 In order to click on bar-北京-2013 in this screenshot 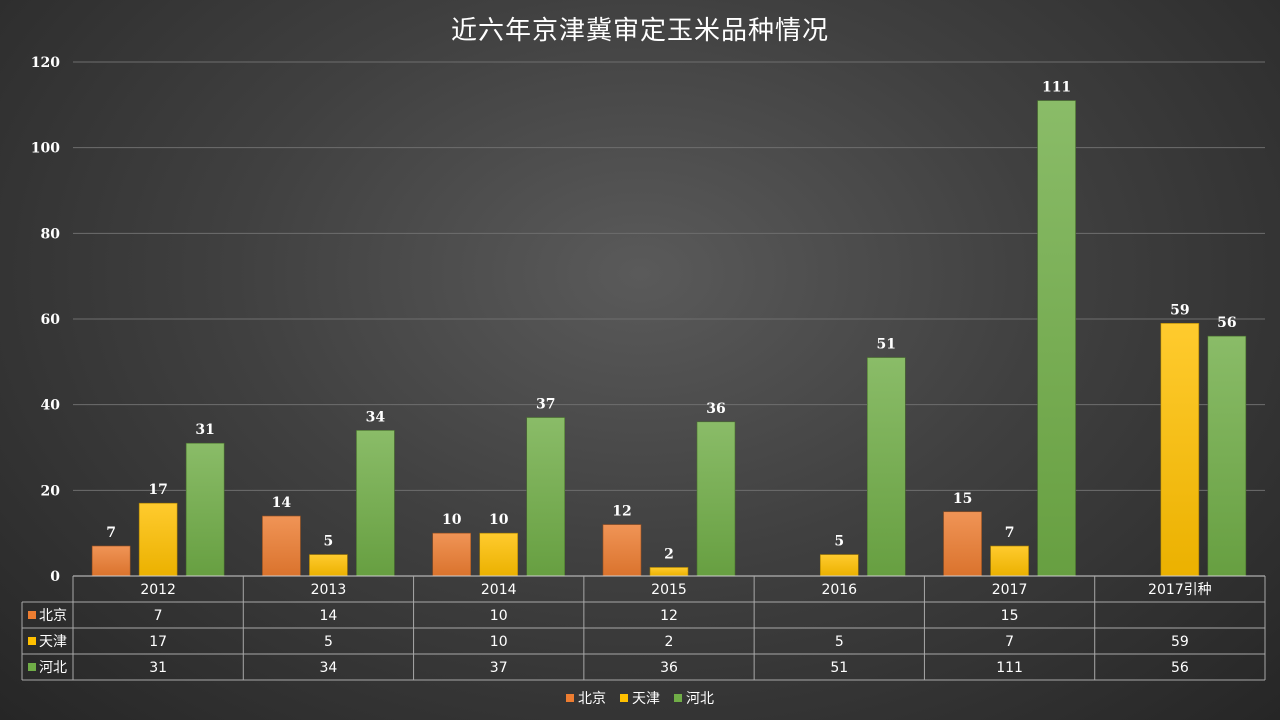, I will do `click(281, 546)`.